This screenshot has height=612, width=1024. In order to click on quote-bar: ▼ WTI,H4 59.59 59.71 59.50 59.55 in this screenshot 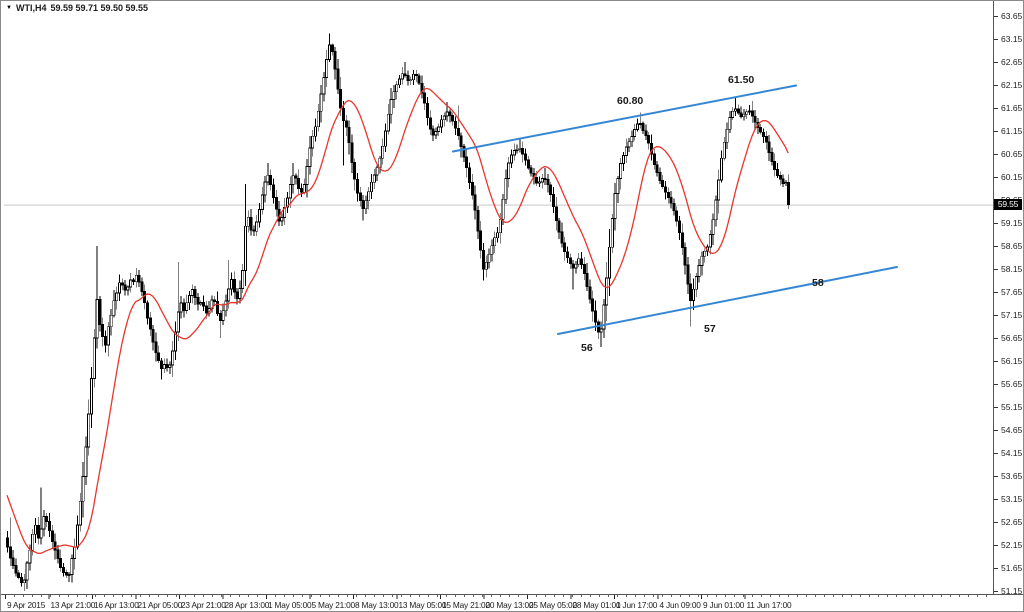, I will do `click(77, 8)`.